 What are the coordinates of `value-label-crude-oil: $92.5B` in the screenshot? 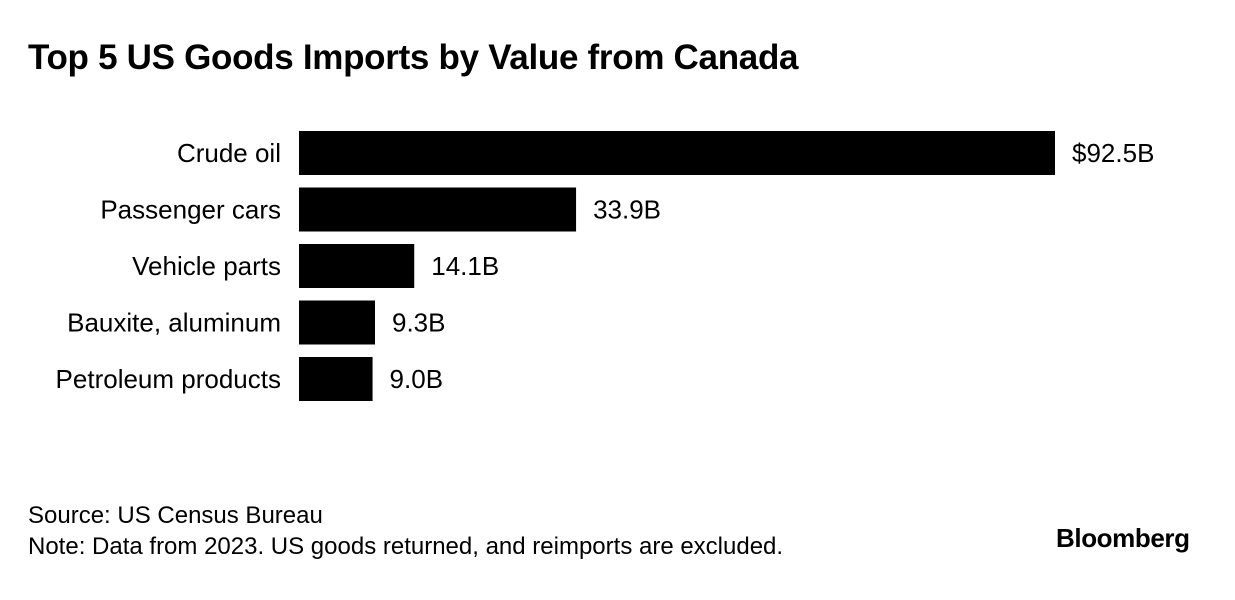 It's located at (1113, 153).